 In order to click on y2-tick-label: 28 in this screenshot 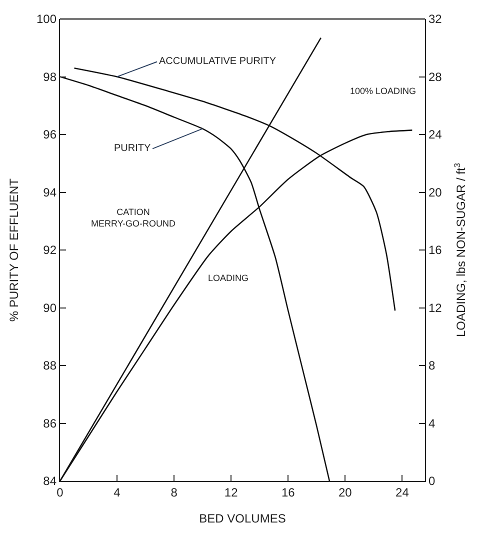, I will do `click(435, 77)`.